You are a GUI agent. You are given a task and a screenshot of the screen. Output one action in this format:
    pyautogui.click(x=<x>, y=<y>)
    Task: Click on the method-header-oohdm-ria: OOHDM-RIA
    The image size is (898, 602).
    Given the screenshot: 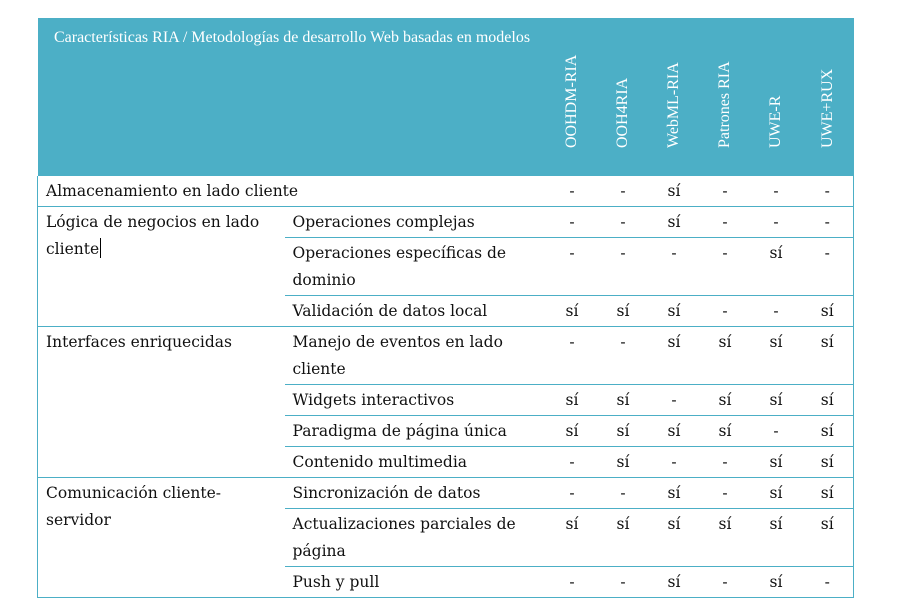 What is the action you would take?
    pyautogui.click(x=572, y=97)
    